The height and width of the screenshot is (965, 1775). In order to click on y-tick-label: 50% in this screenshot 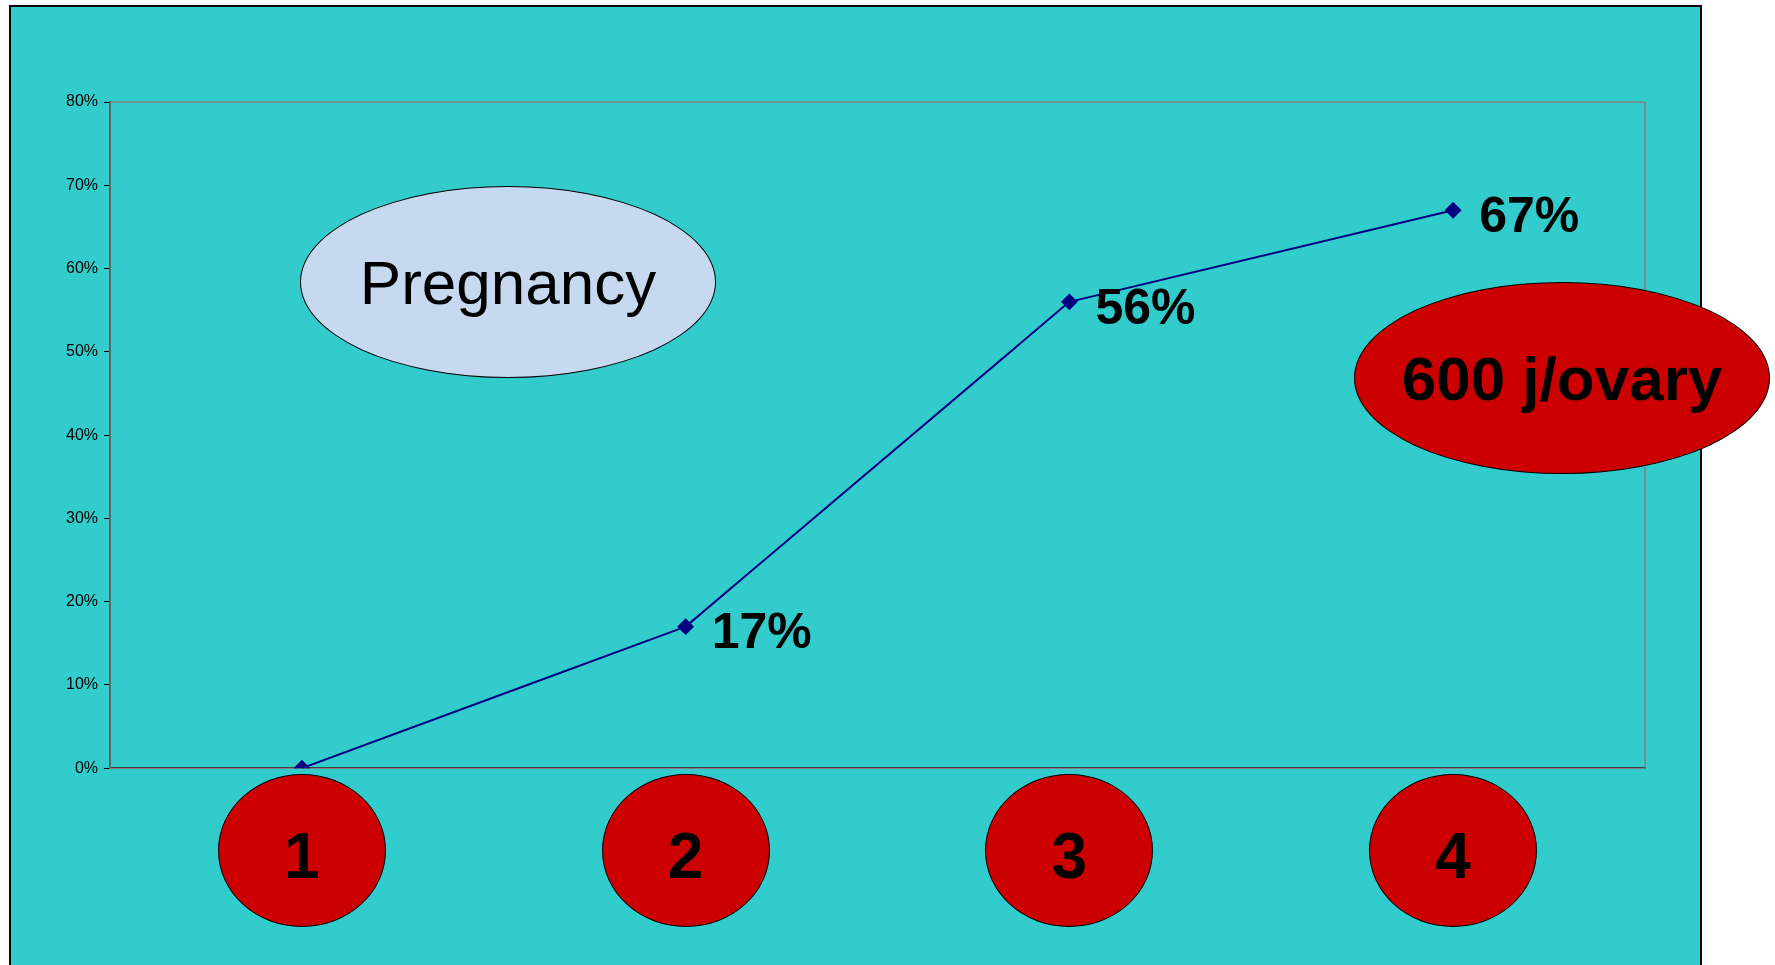, I will do `click(82, 351)`.